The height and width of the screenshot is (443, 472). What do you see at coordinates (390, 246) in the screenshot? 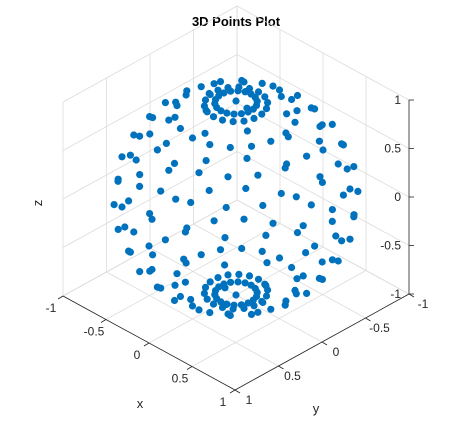
I see `z-tick-label: -0.5` at bounding box center [390, 246].